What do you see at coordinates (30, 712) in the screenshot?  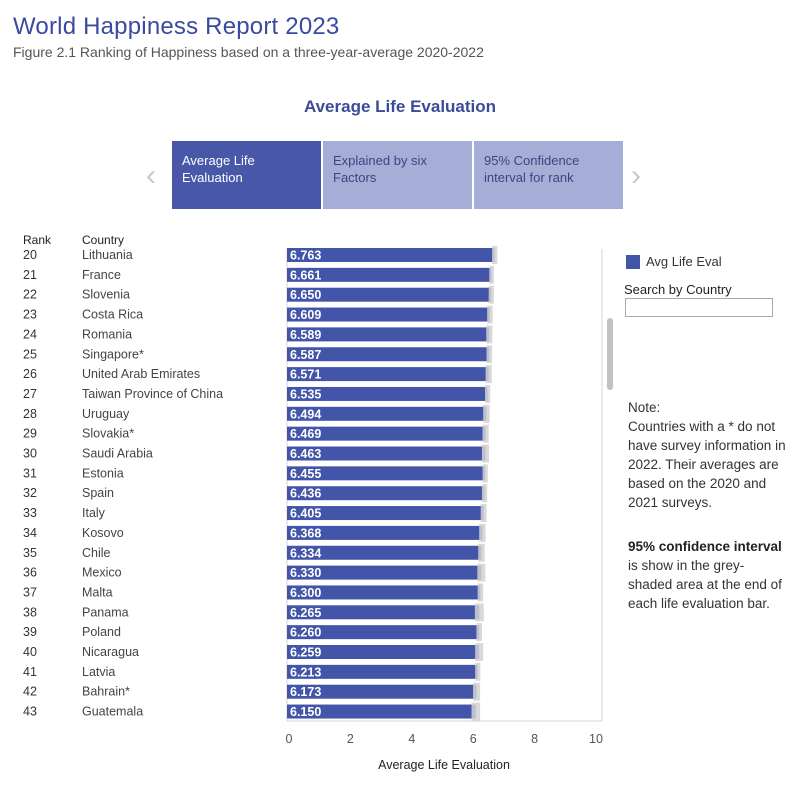 I see `rank-label: 43` at bounding box center [30, 712].